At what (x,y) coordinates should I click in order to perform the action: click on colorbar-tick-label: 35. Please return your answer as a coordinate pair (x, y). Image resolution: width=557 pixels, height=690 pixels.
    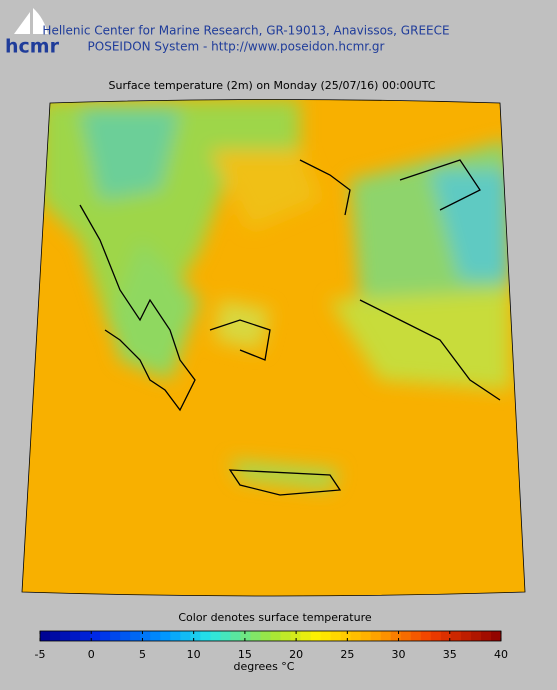
    Looking at the image, I should click on (450, 654).